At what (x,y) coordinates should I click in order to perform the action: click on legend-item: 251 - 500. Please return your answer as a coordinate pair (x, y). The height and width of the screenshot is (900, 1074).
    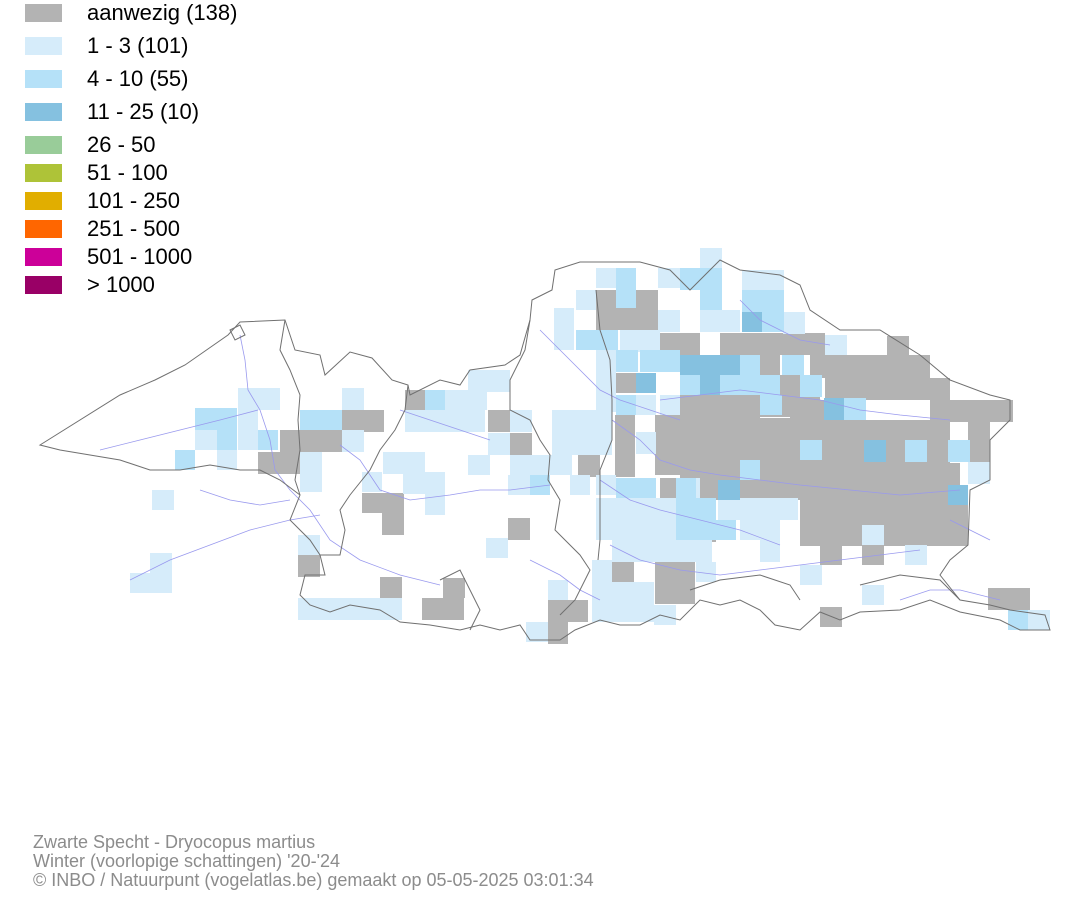
    Looking at the image, I should click on (102, 229).